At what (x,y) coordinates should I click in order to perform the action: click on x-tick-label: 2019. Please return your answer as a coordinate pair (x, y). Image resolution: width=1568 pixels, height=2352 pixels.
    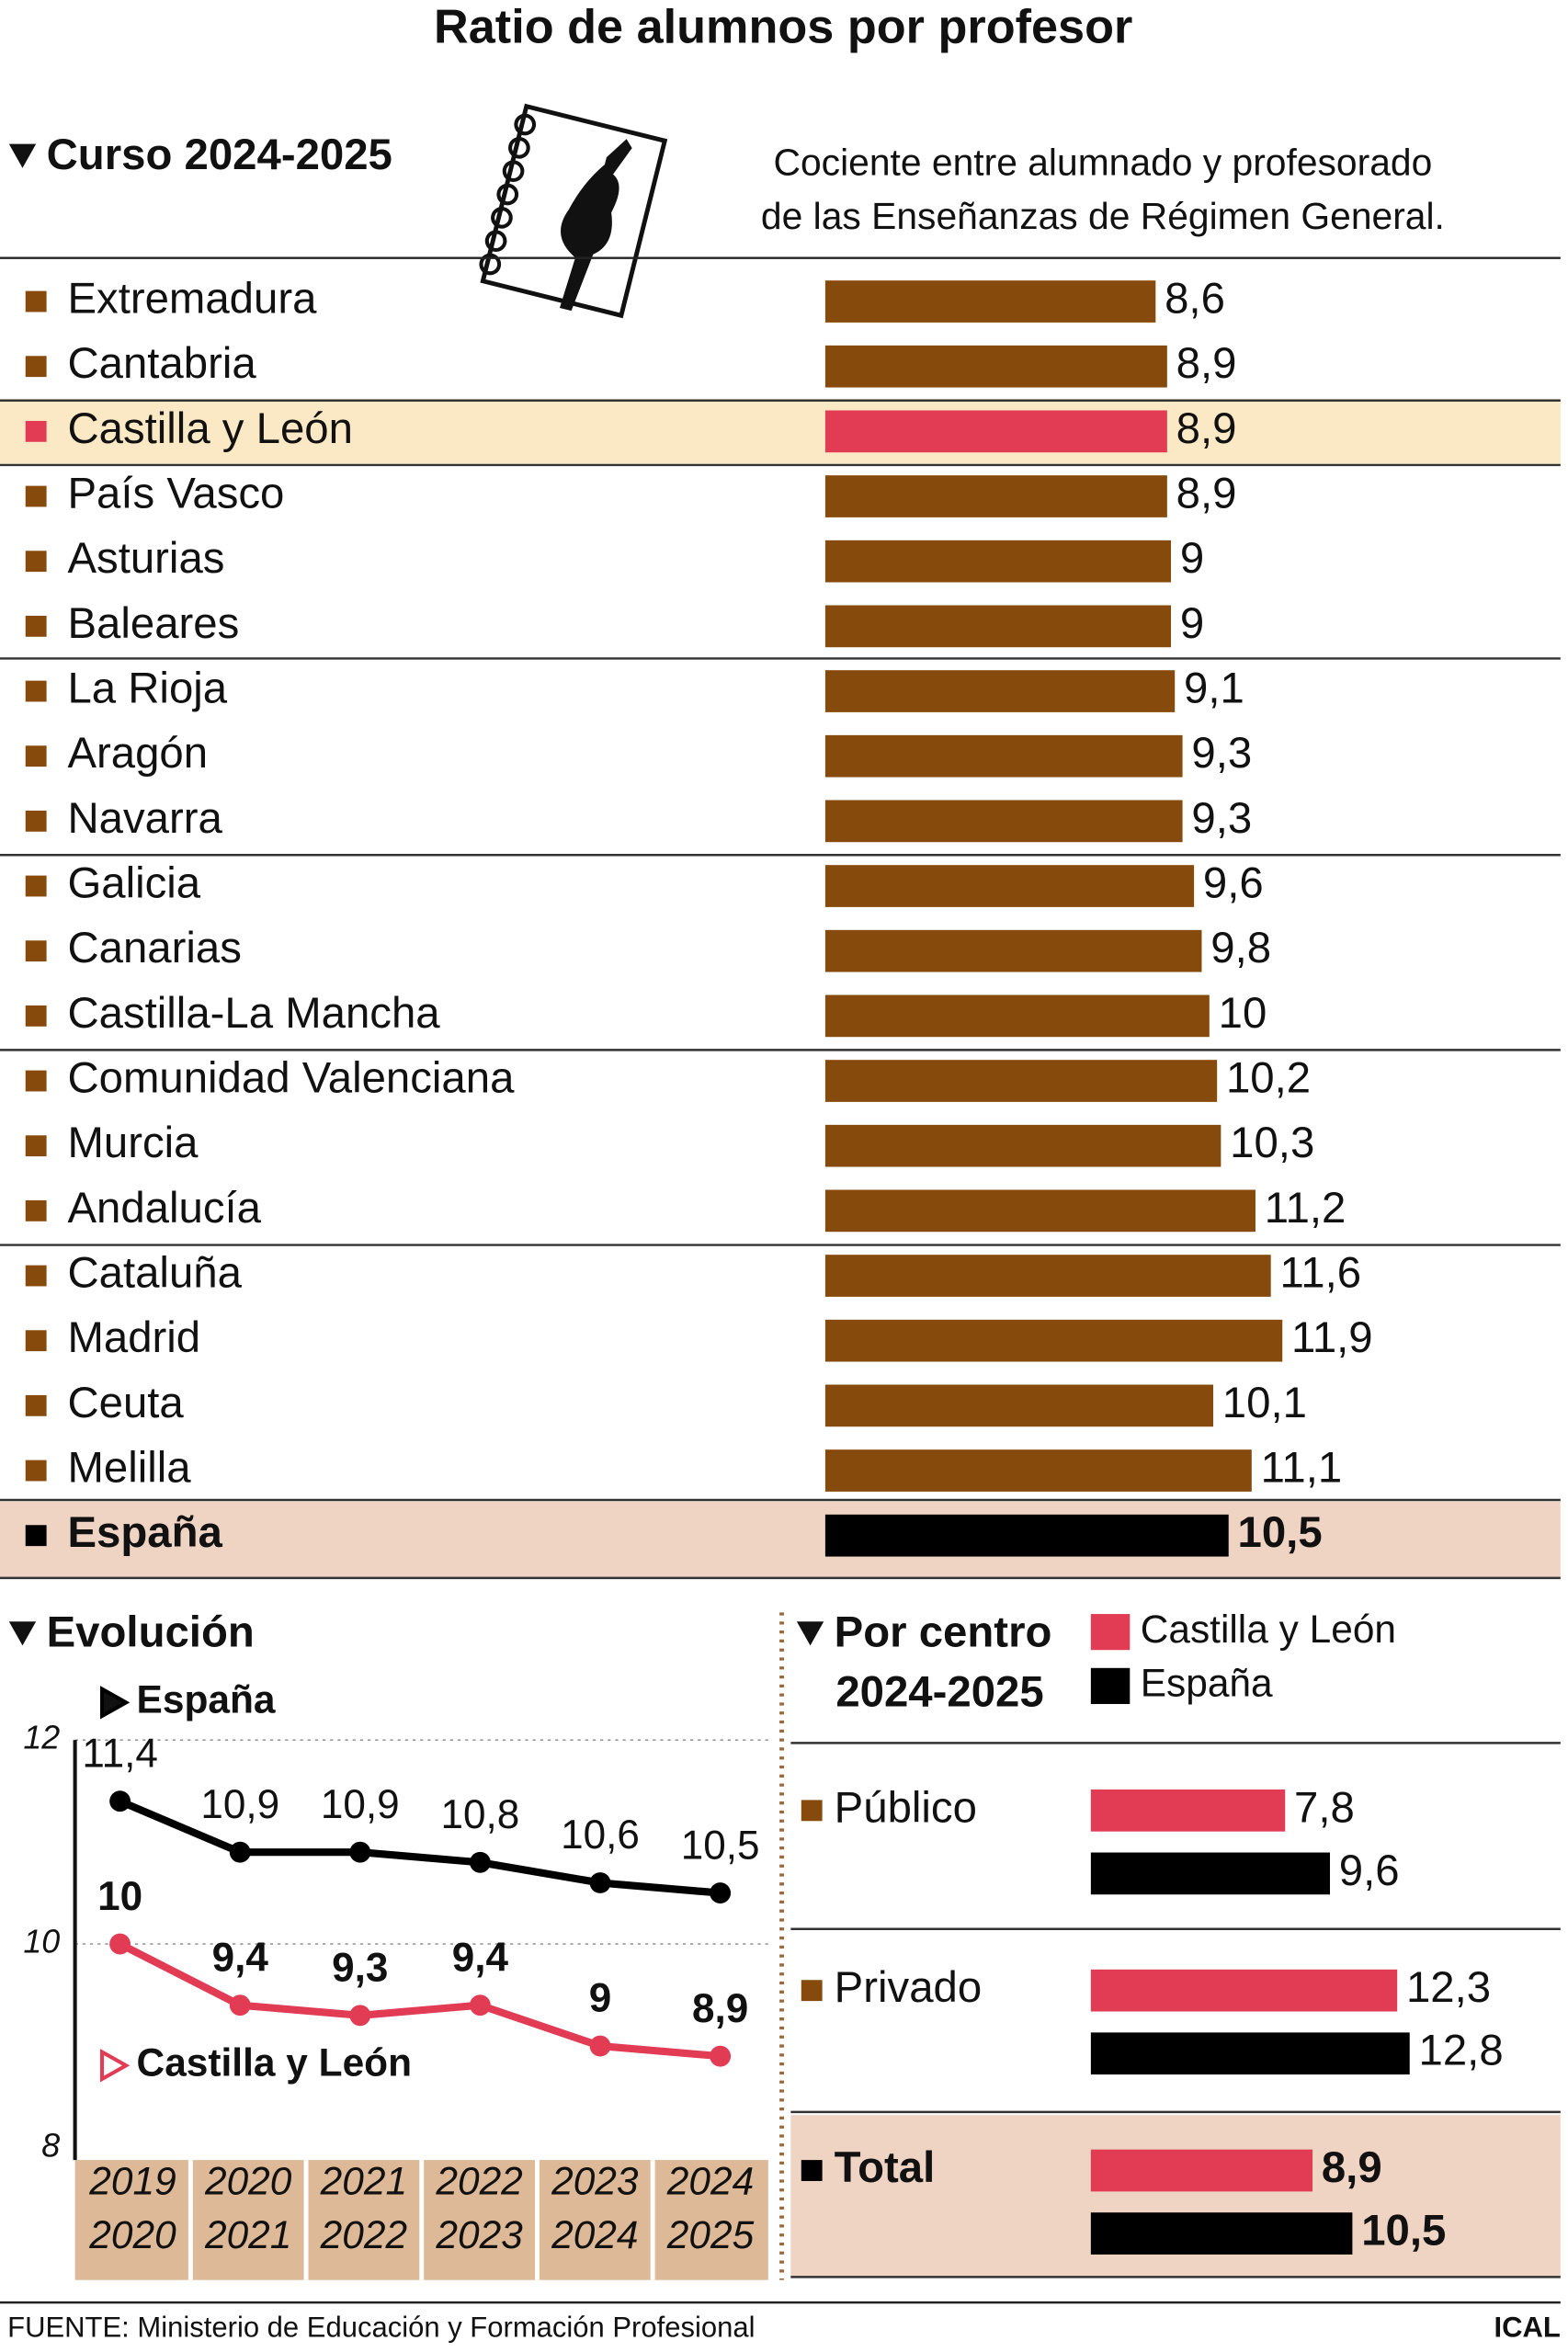
    Looking at the image, I should click on (132, 2180).